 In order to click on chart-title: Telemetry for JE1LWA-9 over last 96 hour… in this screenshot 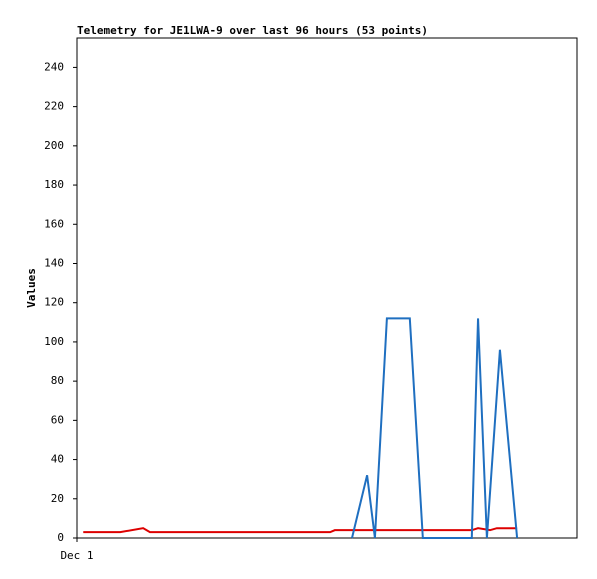, I will do `click(252, 30)`.